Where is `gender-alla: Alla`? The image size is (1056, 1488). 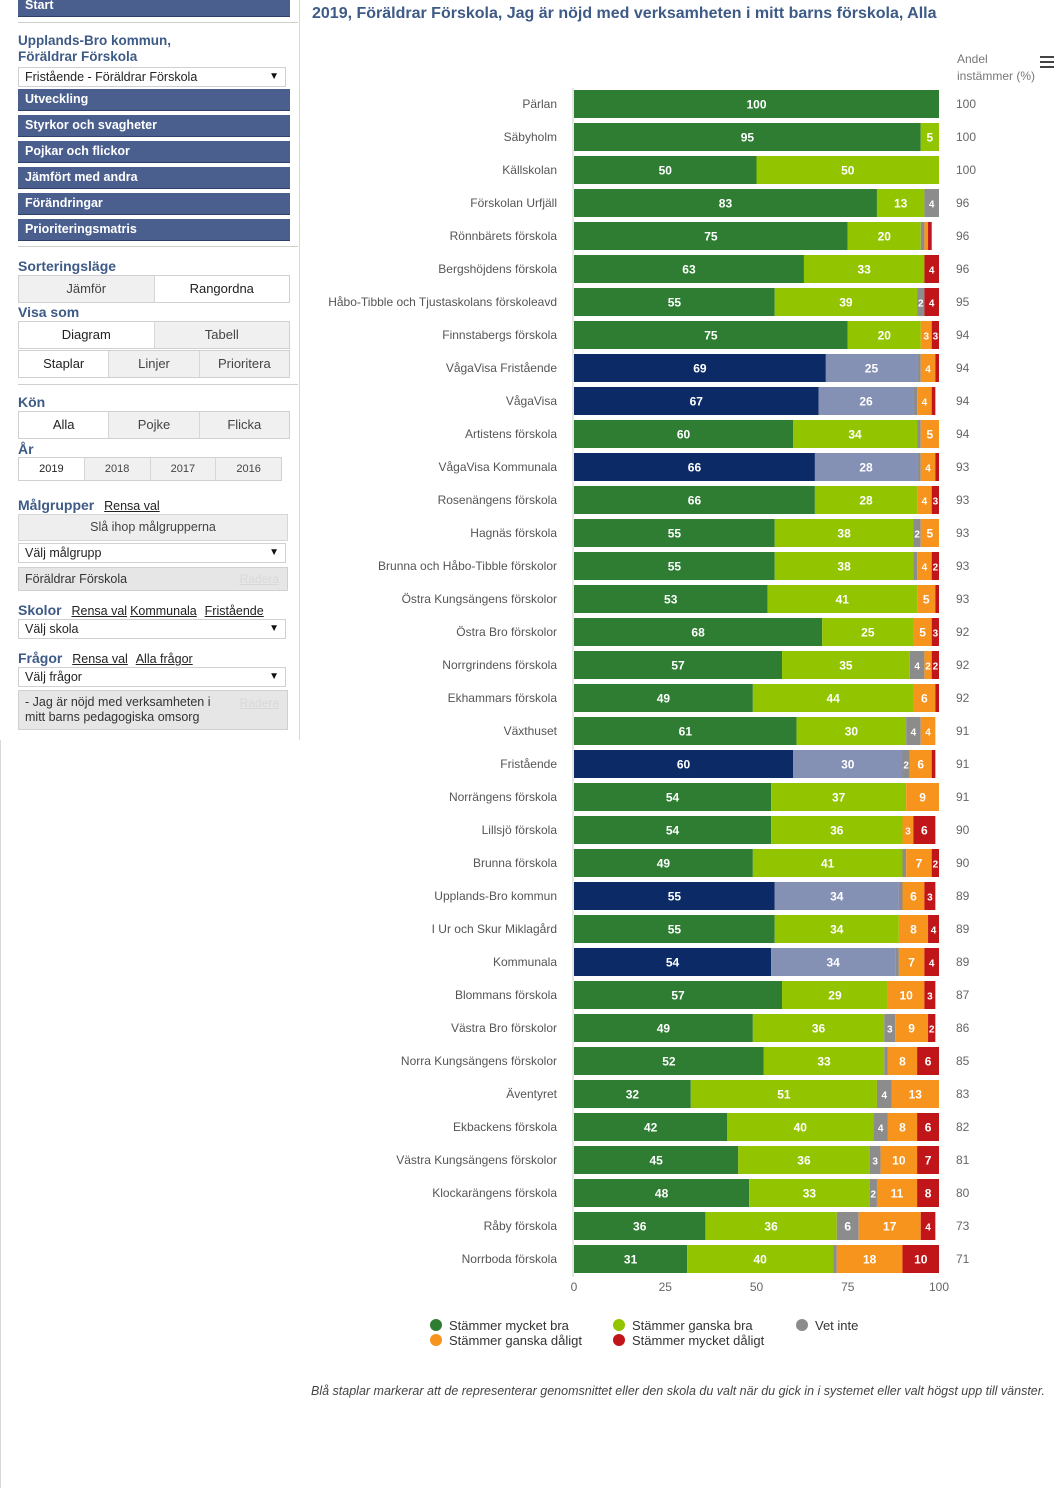
gender-alla: Alla is located at coordinates (64, 425).